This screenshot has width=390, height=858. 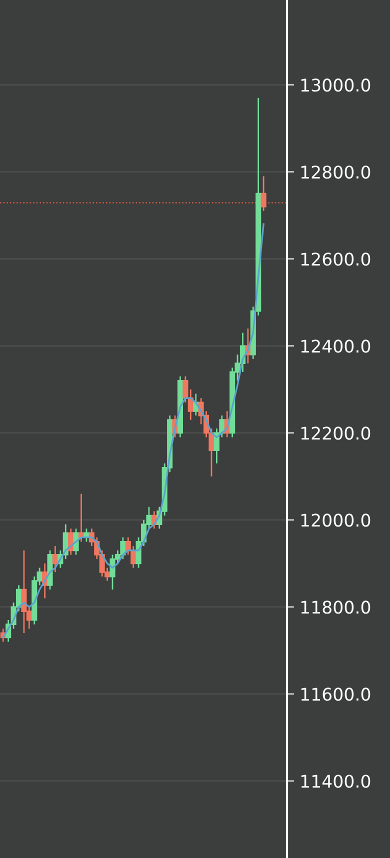 What do you see at coordinates (335, 520) in the screenshot?
I see `y-tick-label: 12000.0` at bounding box center [335, 520].